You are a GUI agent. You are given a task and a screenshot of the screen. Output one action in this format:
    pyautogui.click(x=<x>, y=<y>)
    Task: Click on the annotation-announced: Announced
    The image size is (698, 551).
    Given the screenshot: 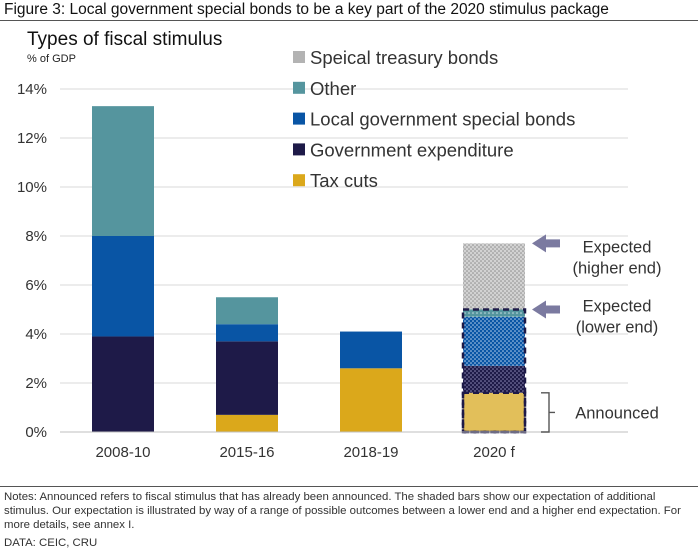 What is the action you would take?
    pyautogui.click(x=617, y=413)
    